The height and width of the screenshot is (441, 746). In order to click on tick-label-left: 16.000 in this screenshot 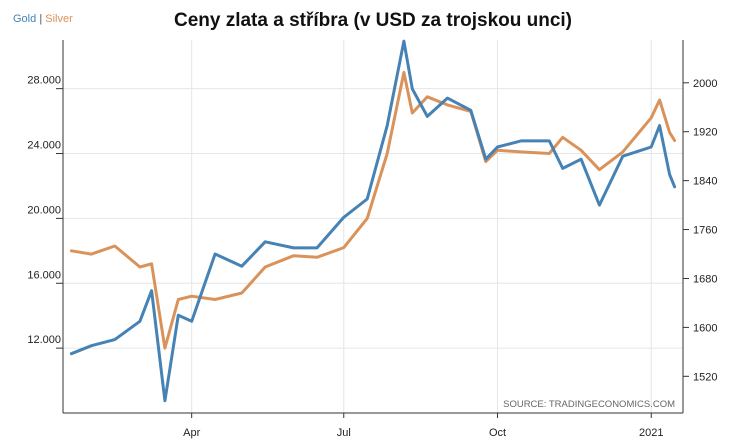, I will do `click(44, 275)`.